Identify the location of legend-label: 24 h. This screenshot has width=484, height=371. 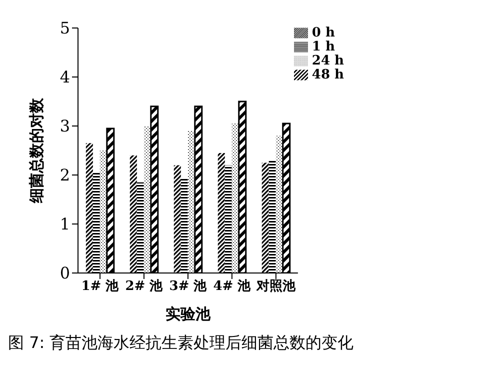
(328, 60).